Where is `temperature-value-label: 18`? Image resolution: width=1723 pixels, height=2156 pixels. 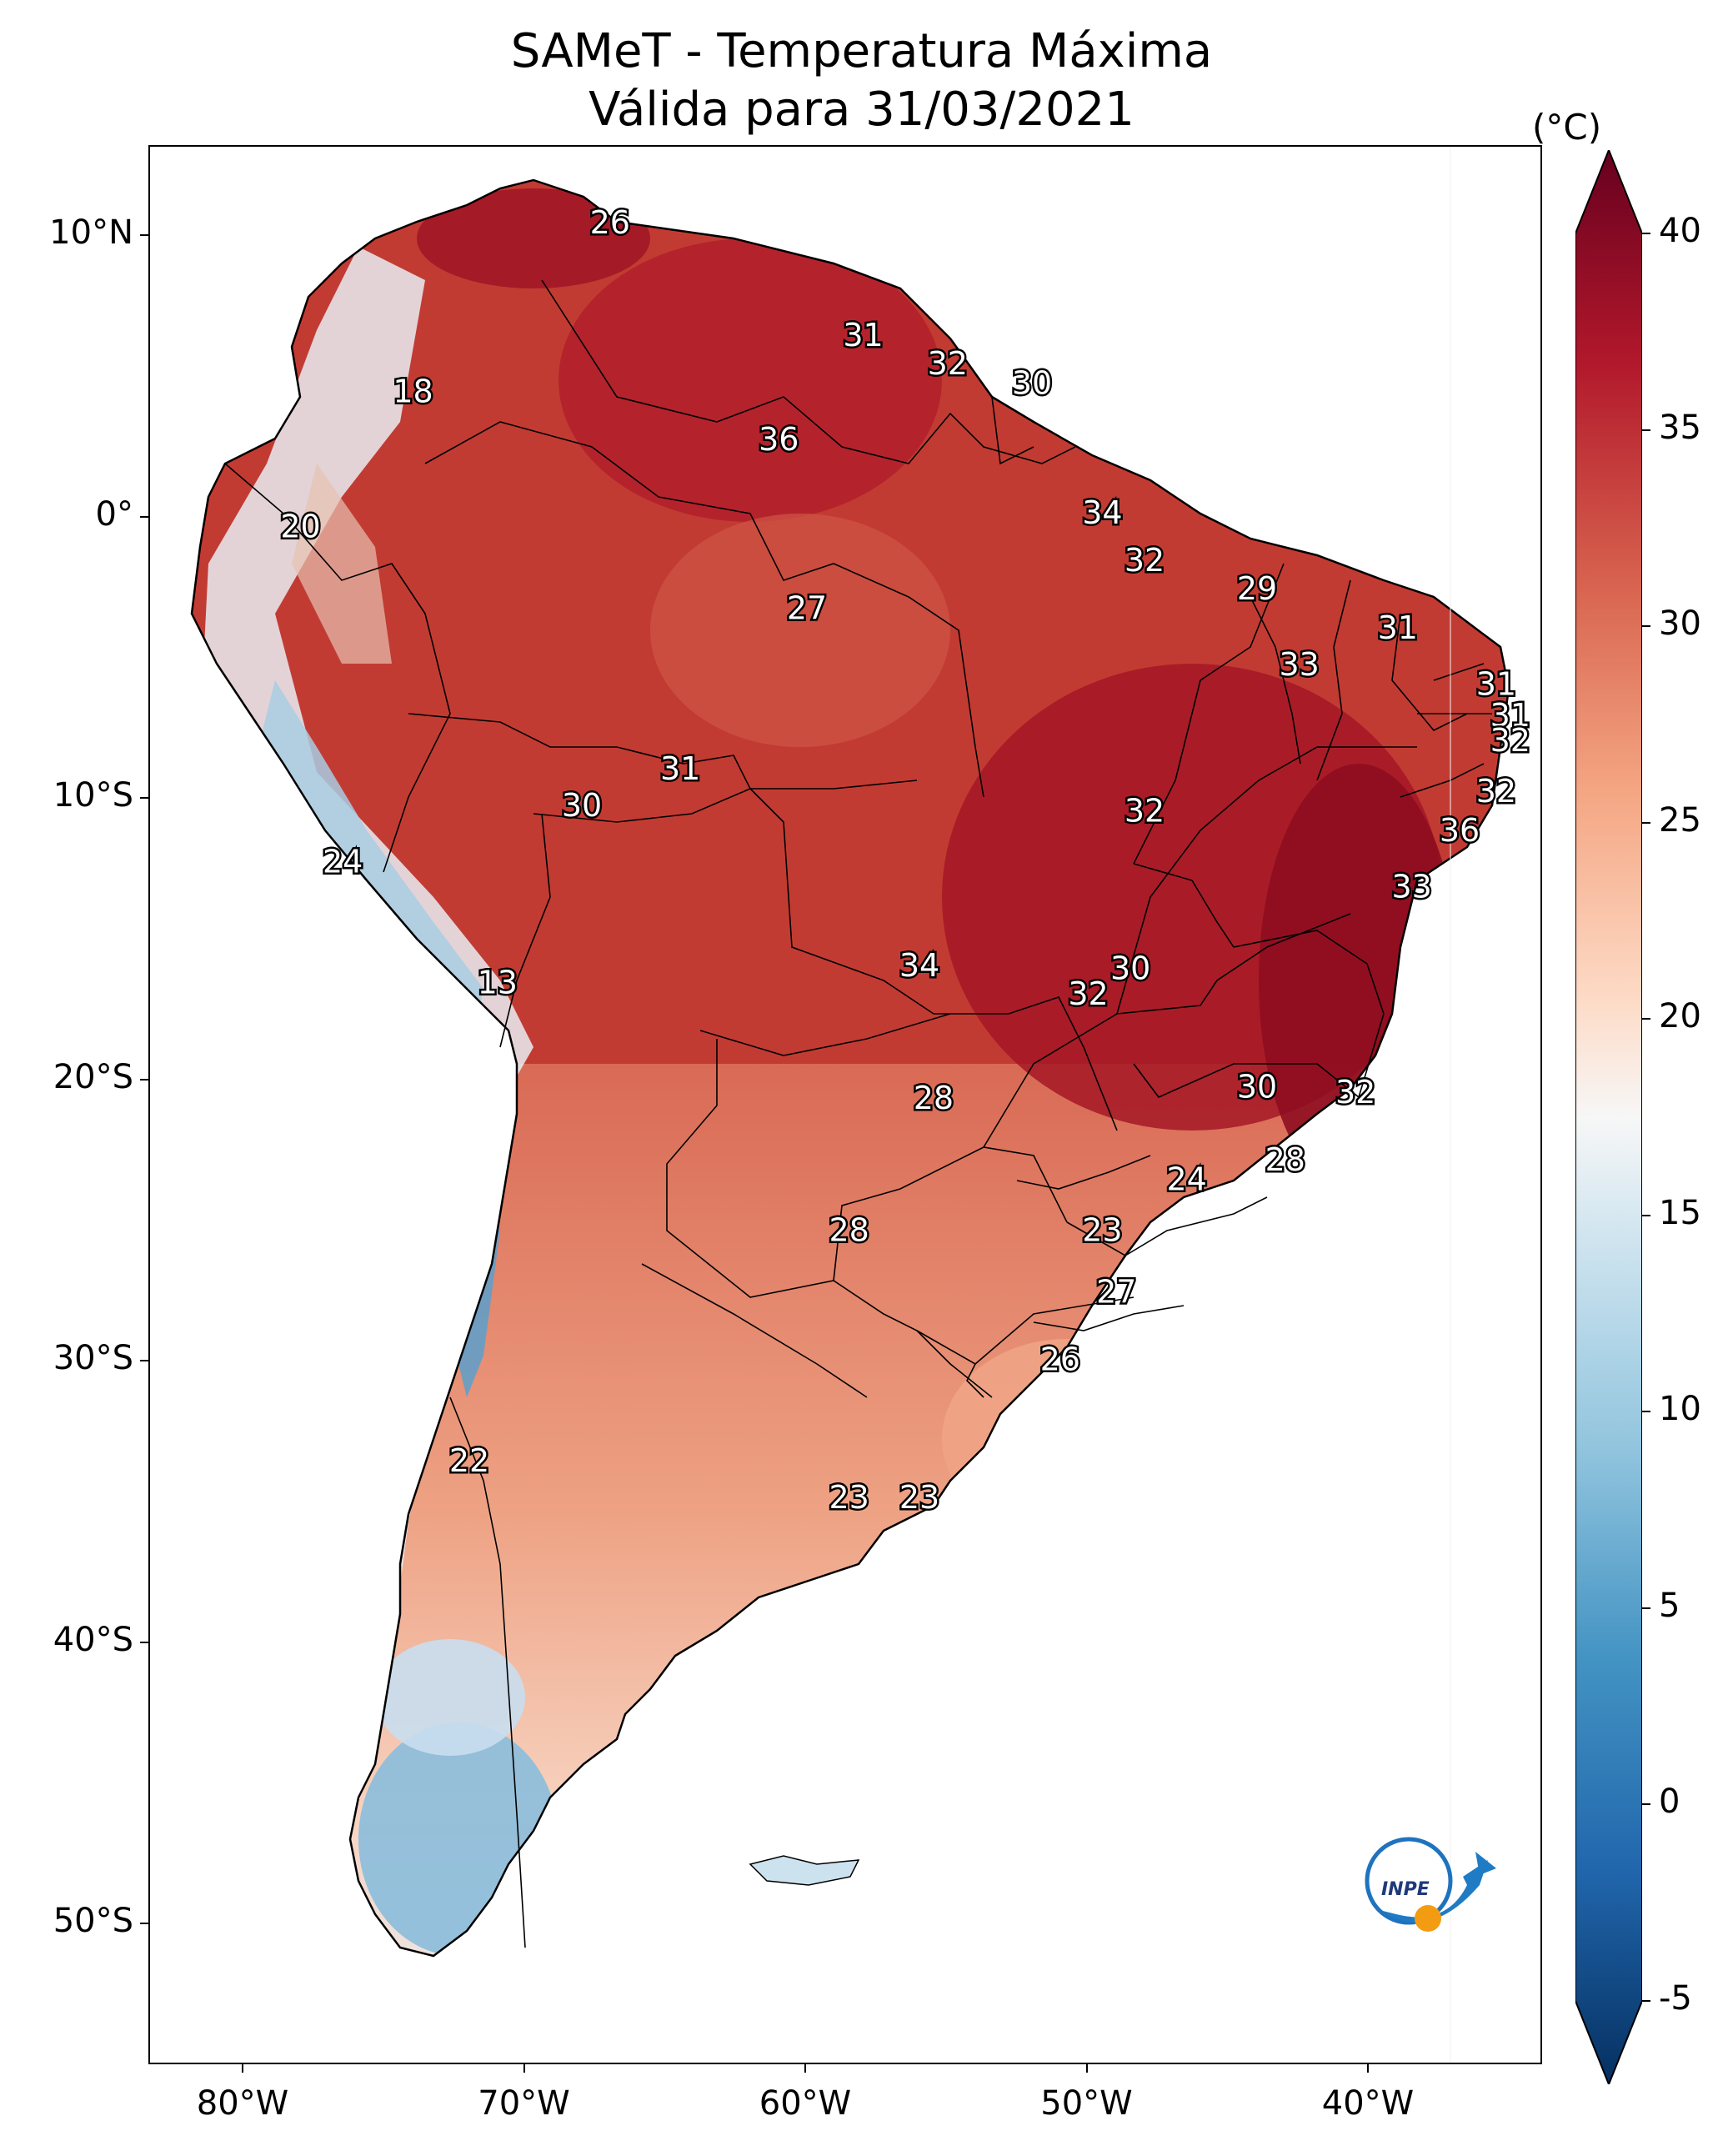
temperature-value-label: 18 is located at coordinates (413, 392).